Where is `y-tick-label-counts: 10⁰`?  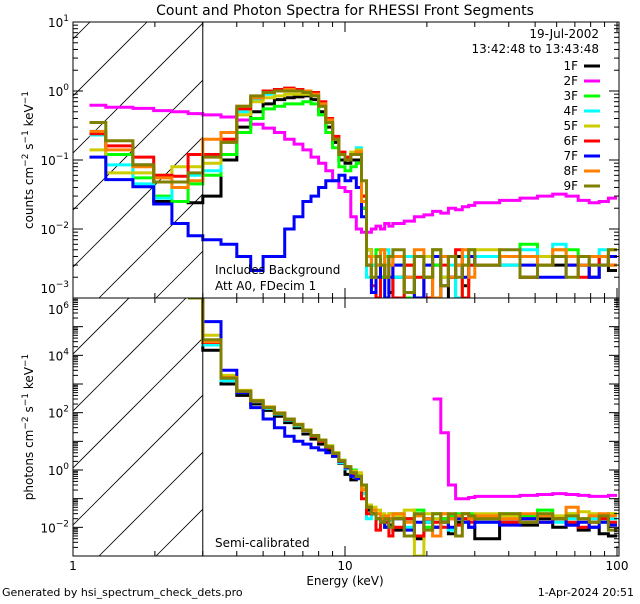
y-tick-label-counts: 10⁰ is located at coordinates (58, 91).